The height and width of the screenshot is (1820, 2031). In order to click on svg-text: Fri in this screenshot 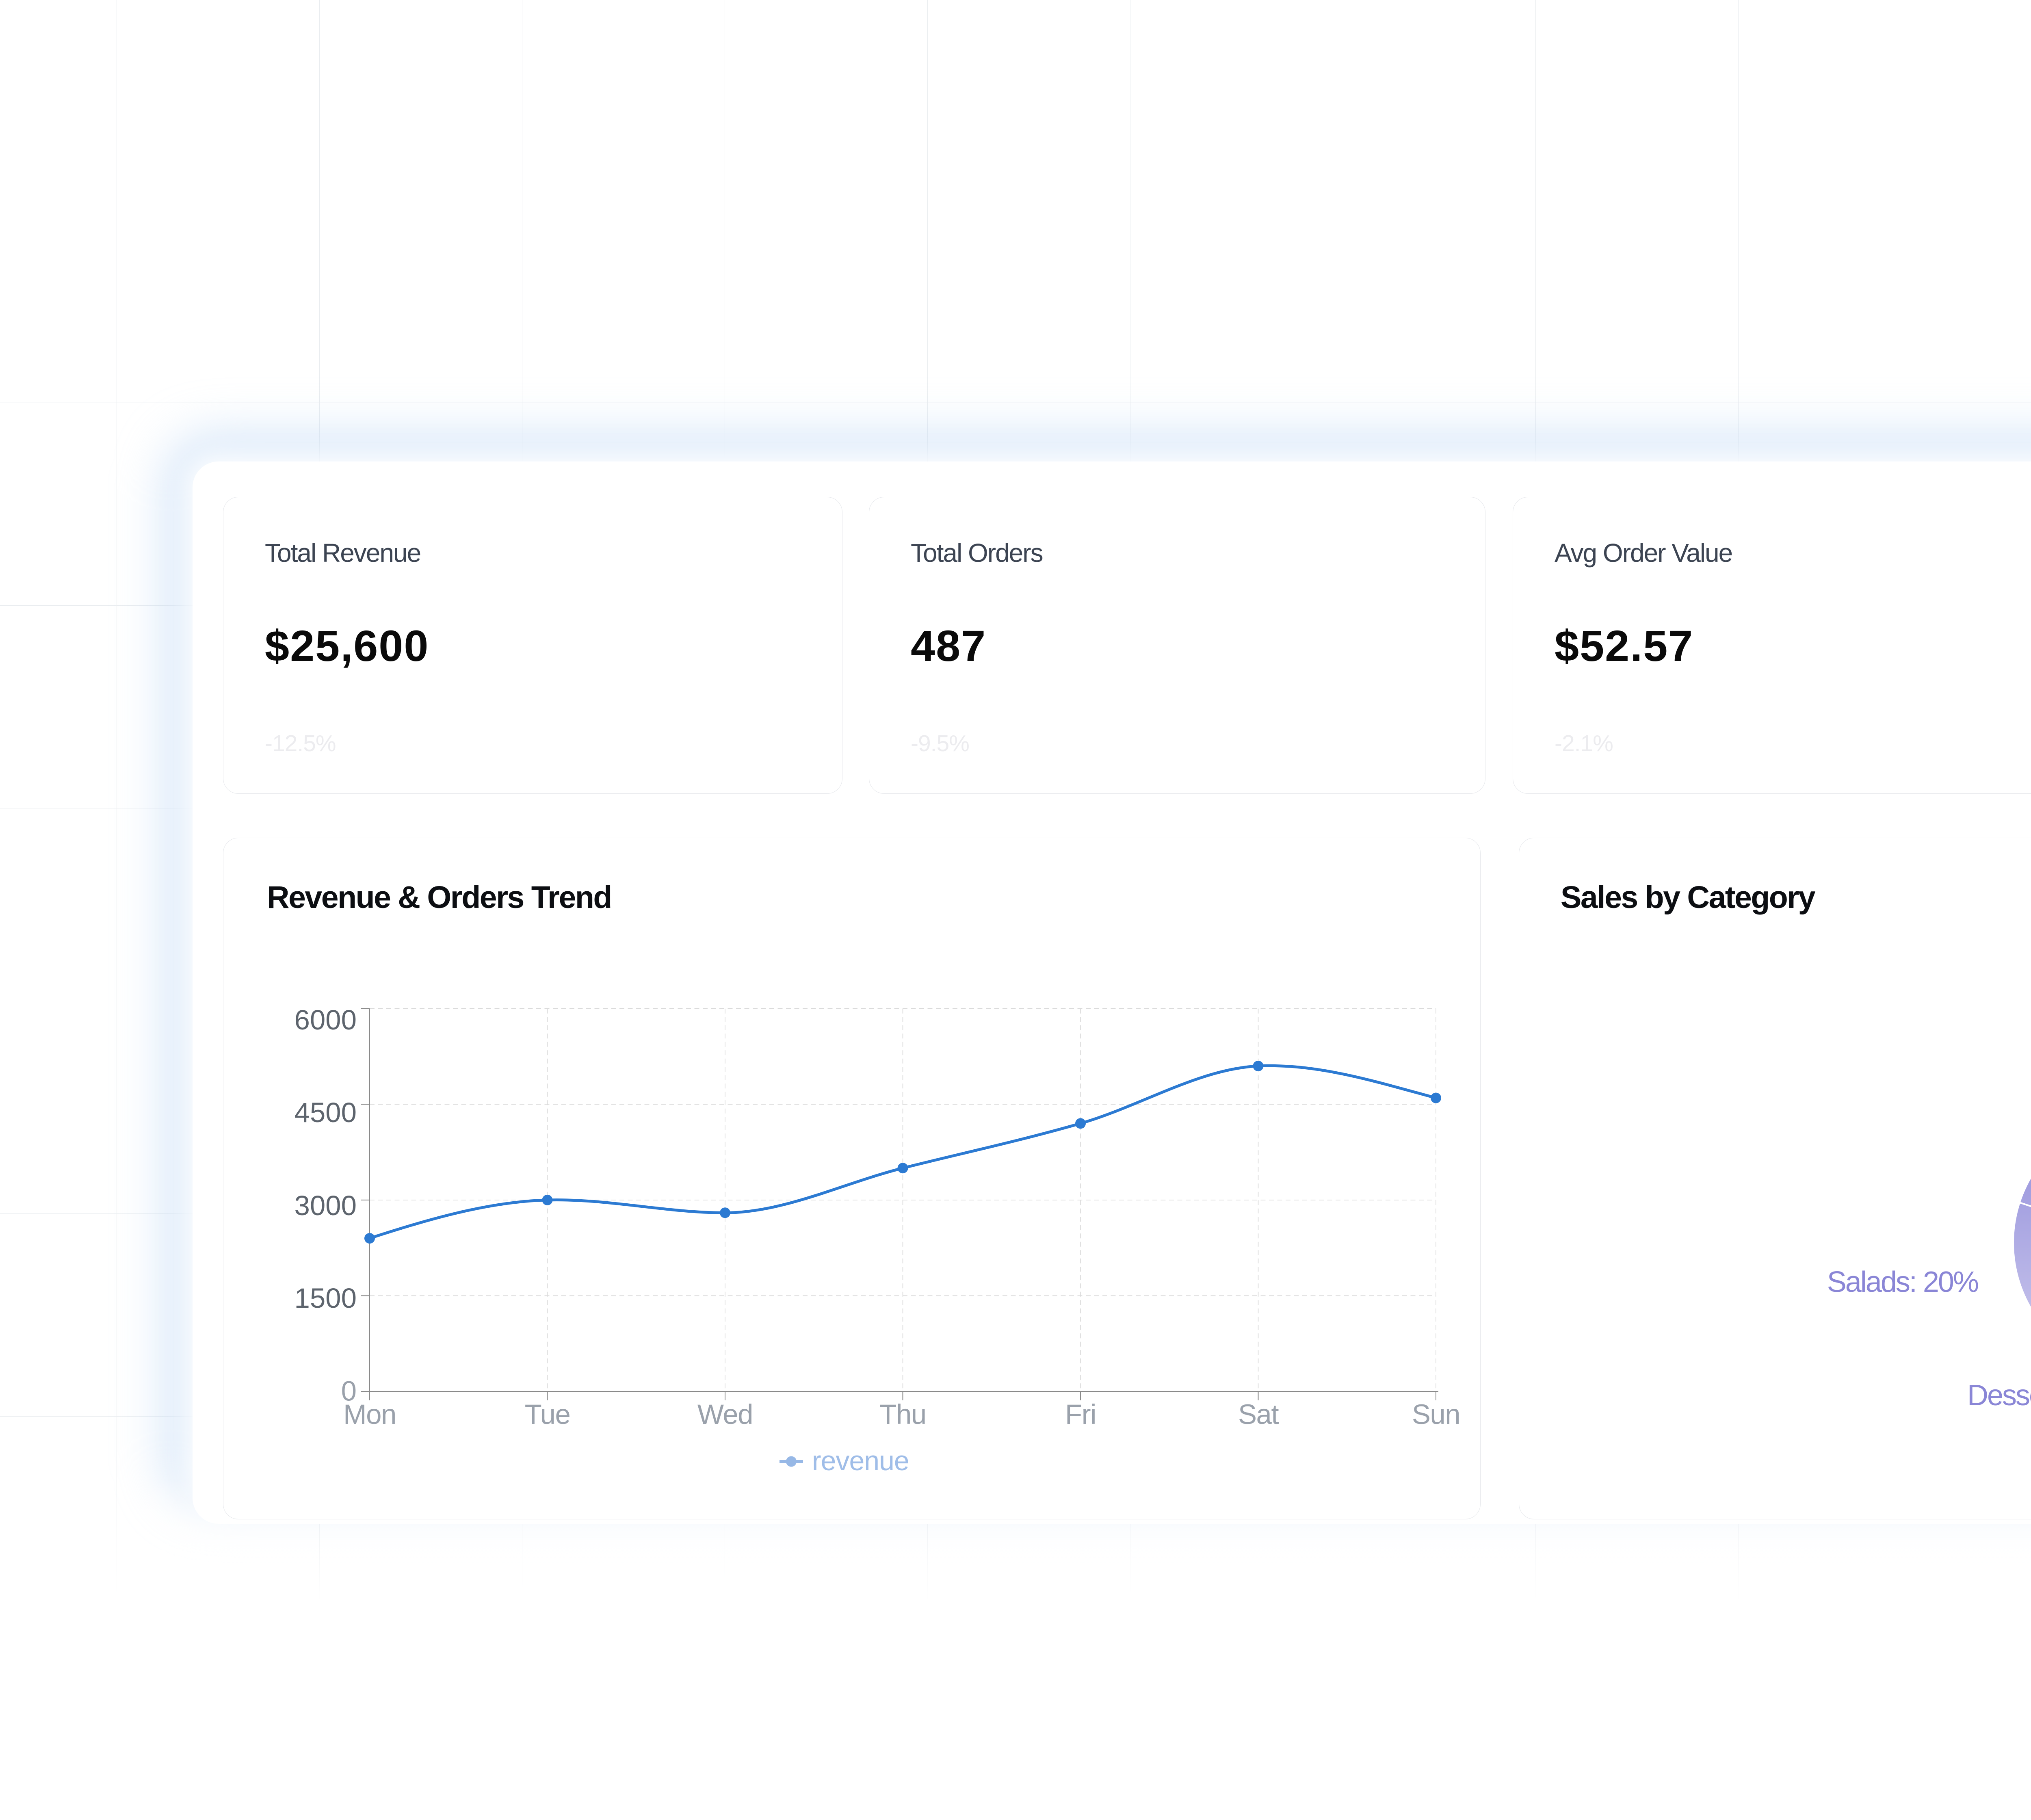, I will do `click(1080, 1415)`.